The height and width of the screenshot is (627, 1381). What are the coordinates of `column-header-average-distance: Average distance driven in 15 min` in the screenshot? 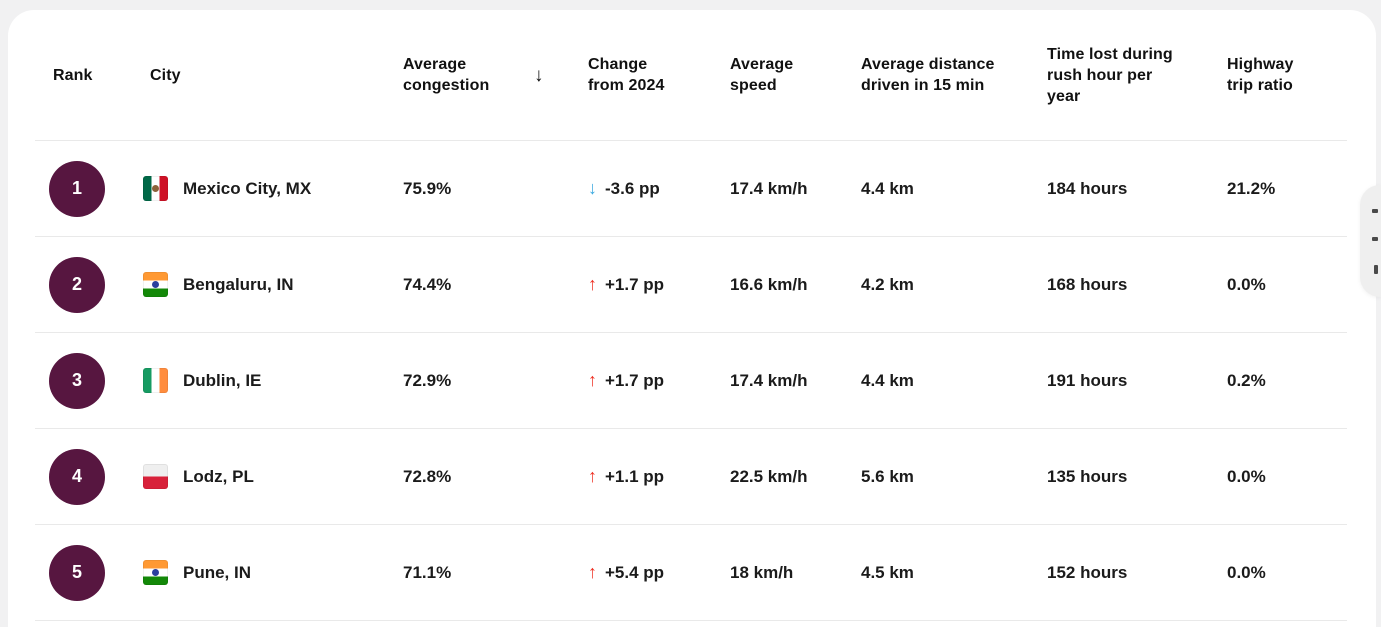 It's located at (954, 75).